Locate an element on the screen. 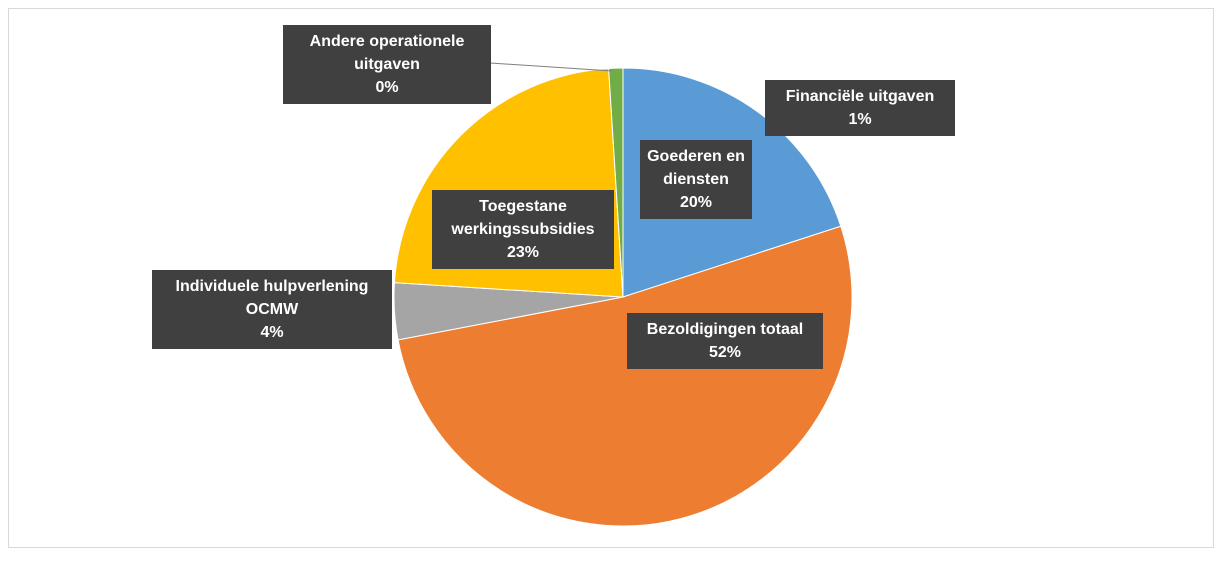 This screenshot has width=1224, height=576. label-value: 4% is located at coordinates (272, 332).